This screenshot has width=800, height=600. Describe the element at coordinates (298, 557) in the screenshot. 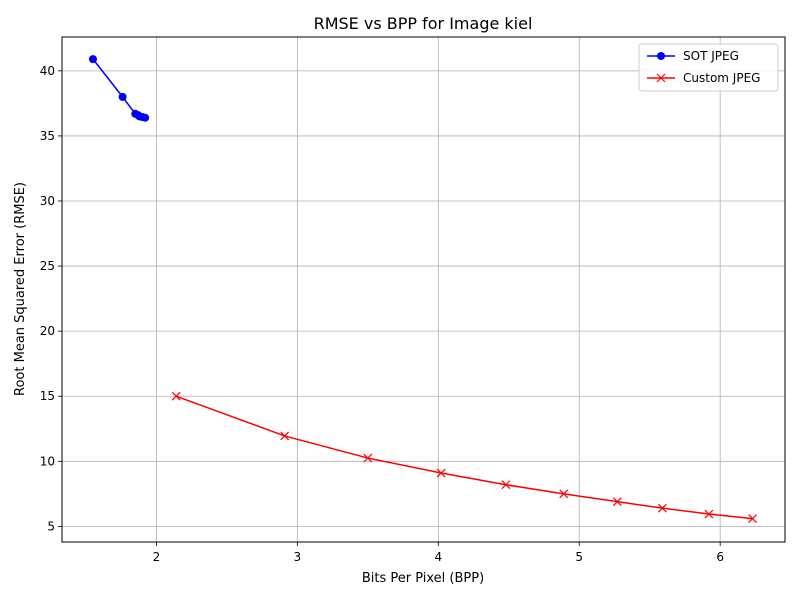

I see `x-tick-label: 3` at that location.